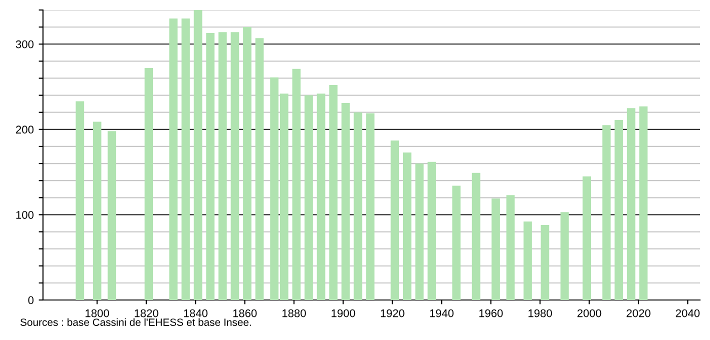 The width and height of the screenshot is (710, 340). What do you see at coordinates (589, 313) in the screenshot?
I see `x-tick-label: 2000` at bounding box center [589, 313].